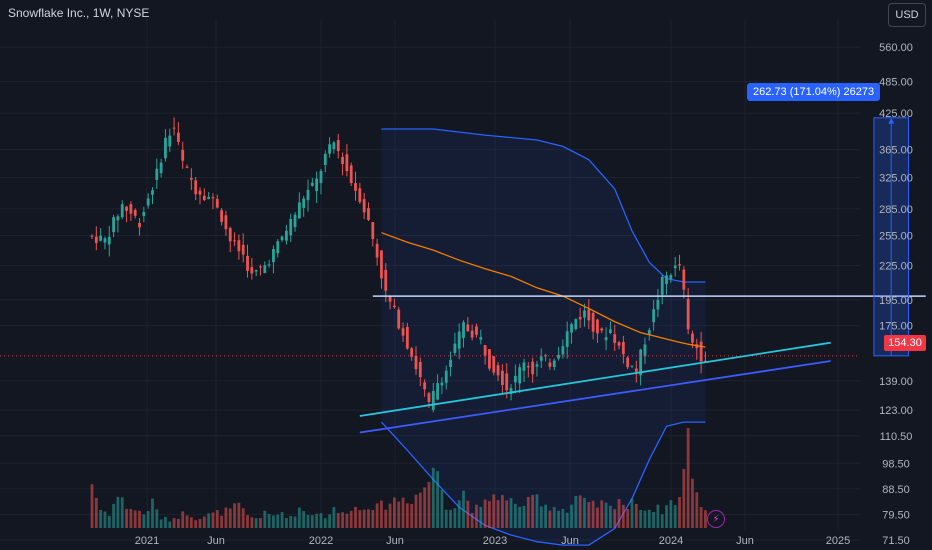  I want to click on chart-title: Snowflake Inc., 1W, NYSE, so click(79, 13).